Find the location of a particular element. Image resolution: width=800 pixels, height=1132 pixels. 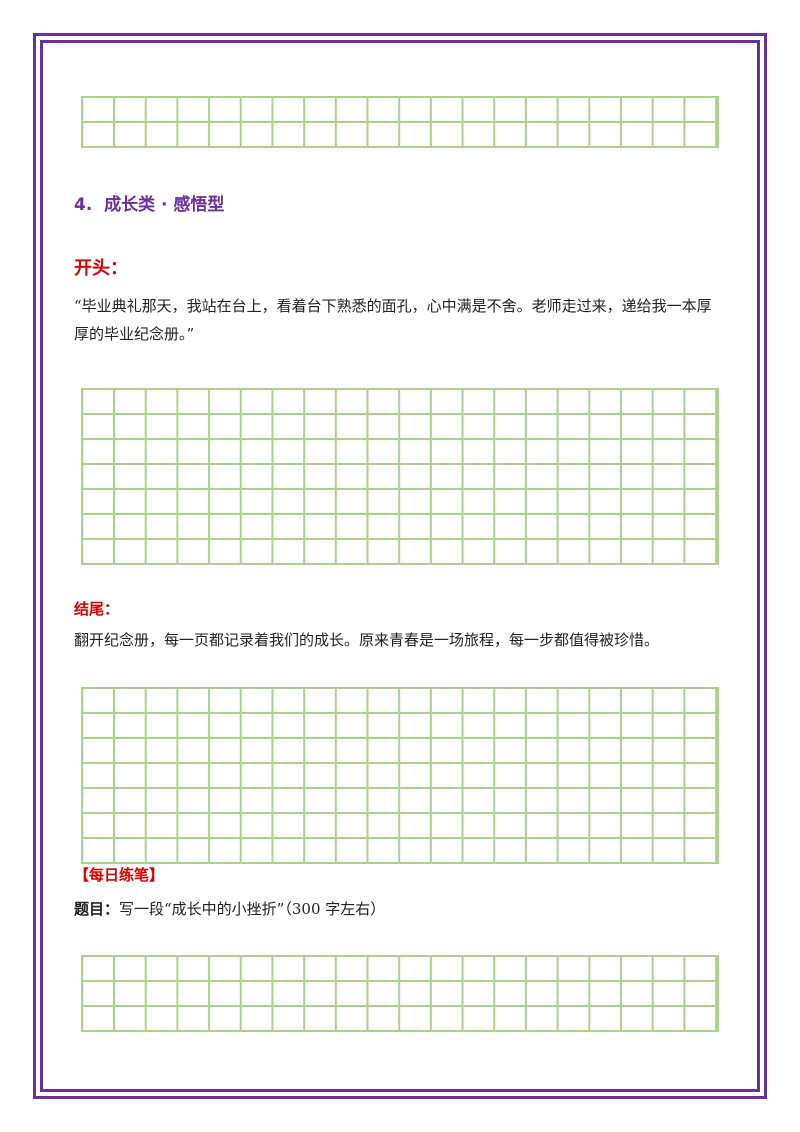

opening-label: 开头： is located at coordinates (101, 268).